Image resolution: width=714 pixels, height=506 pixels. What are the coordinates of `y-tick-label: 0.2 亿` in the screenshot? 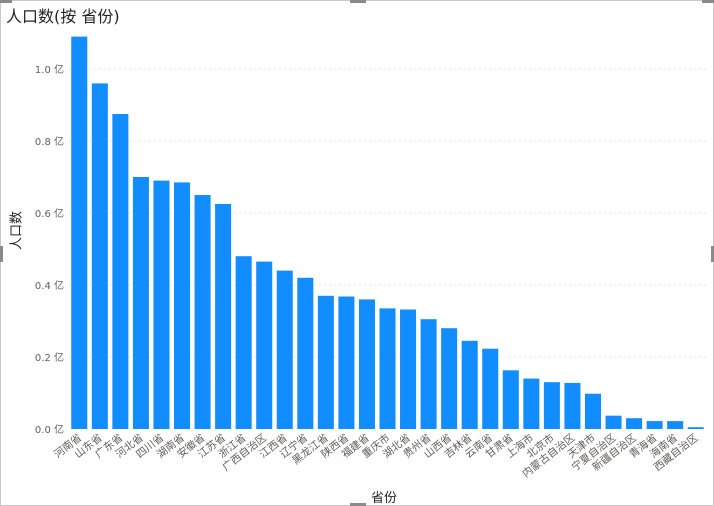 It's located at (49, 357).